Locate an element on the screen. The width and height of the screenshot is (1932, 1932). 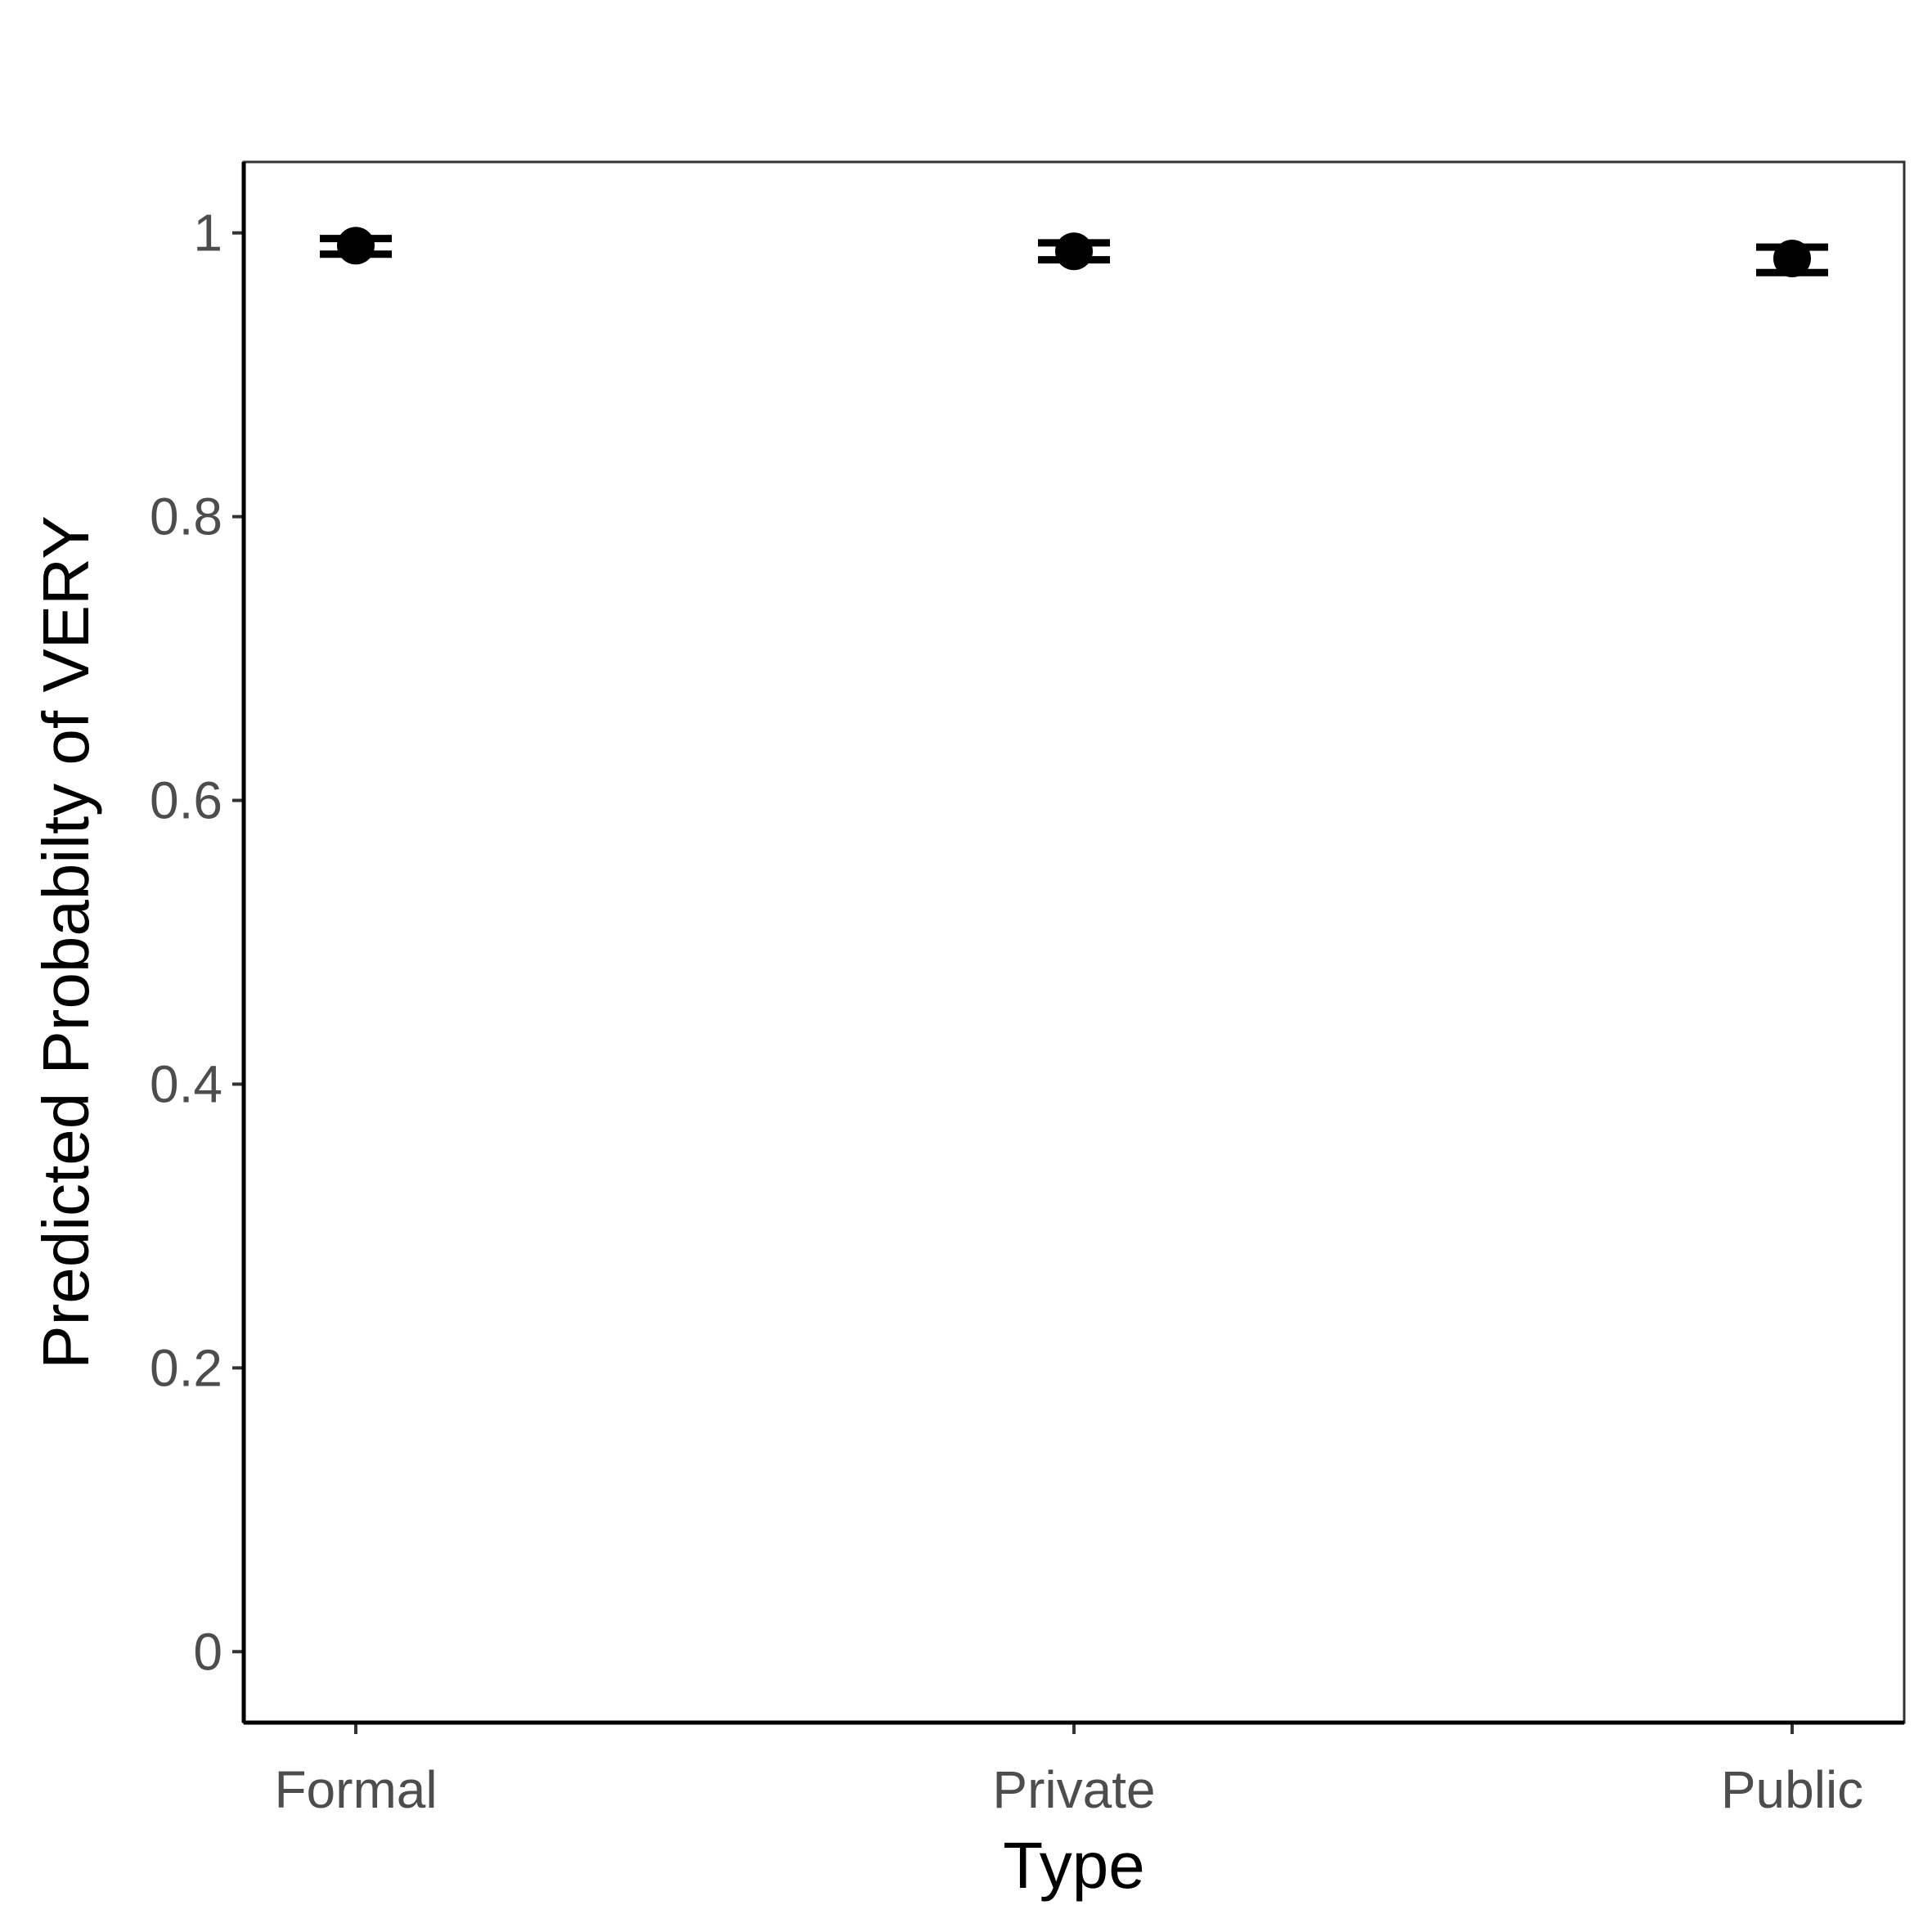
x-tick-label: Private is located at coordinates (1074, 1790).